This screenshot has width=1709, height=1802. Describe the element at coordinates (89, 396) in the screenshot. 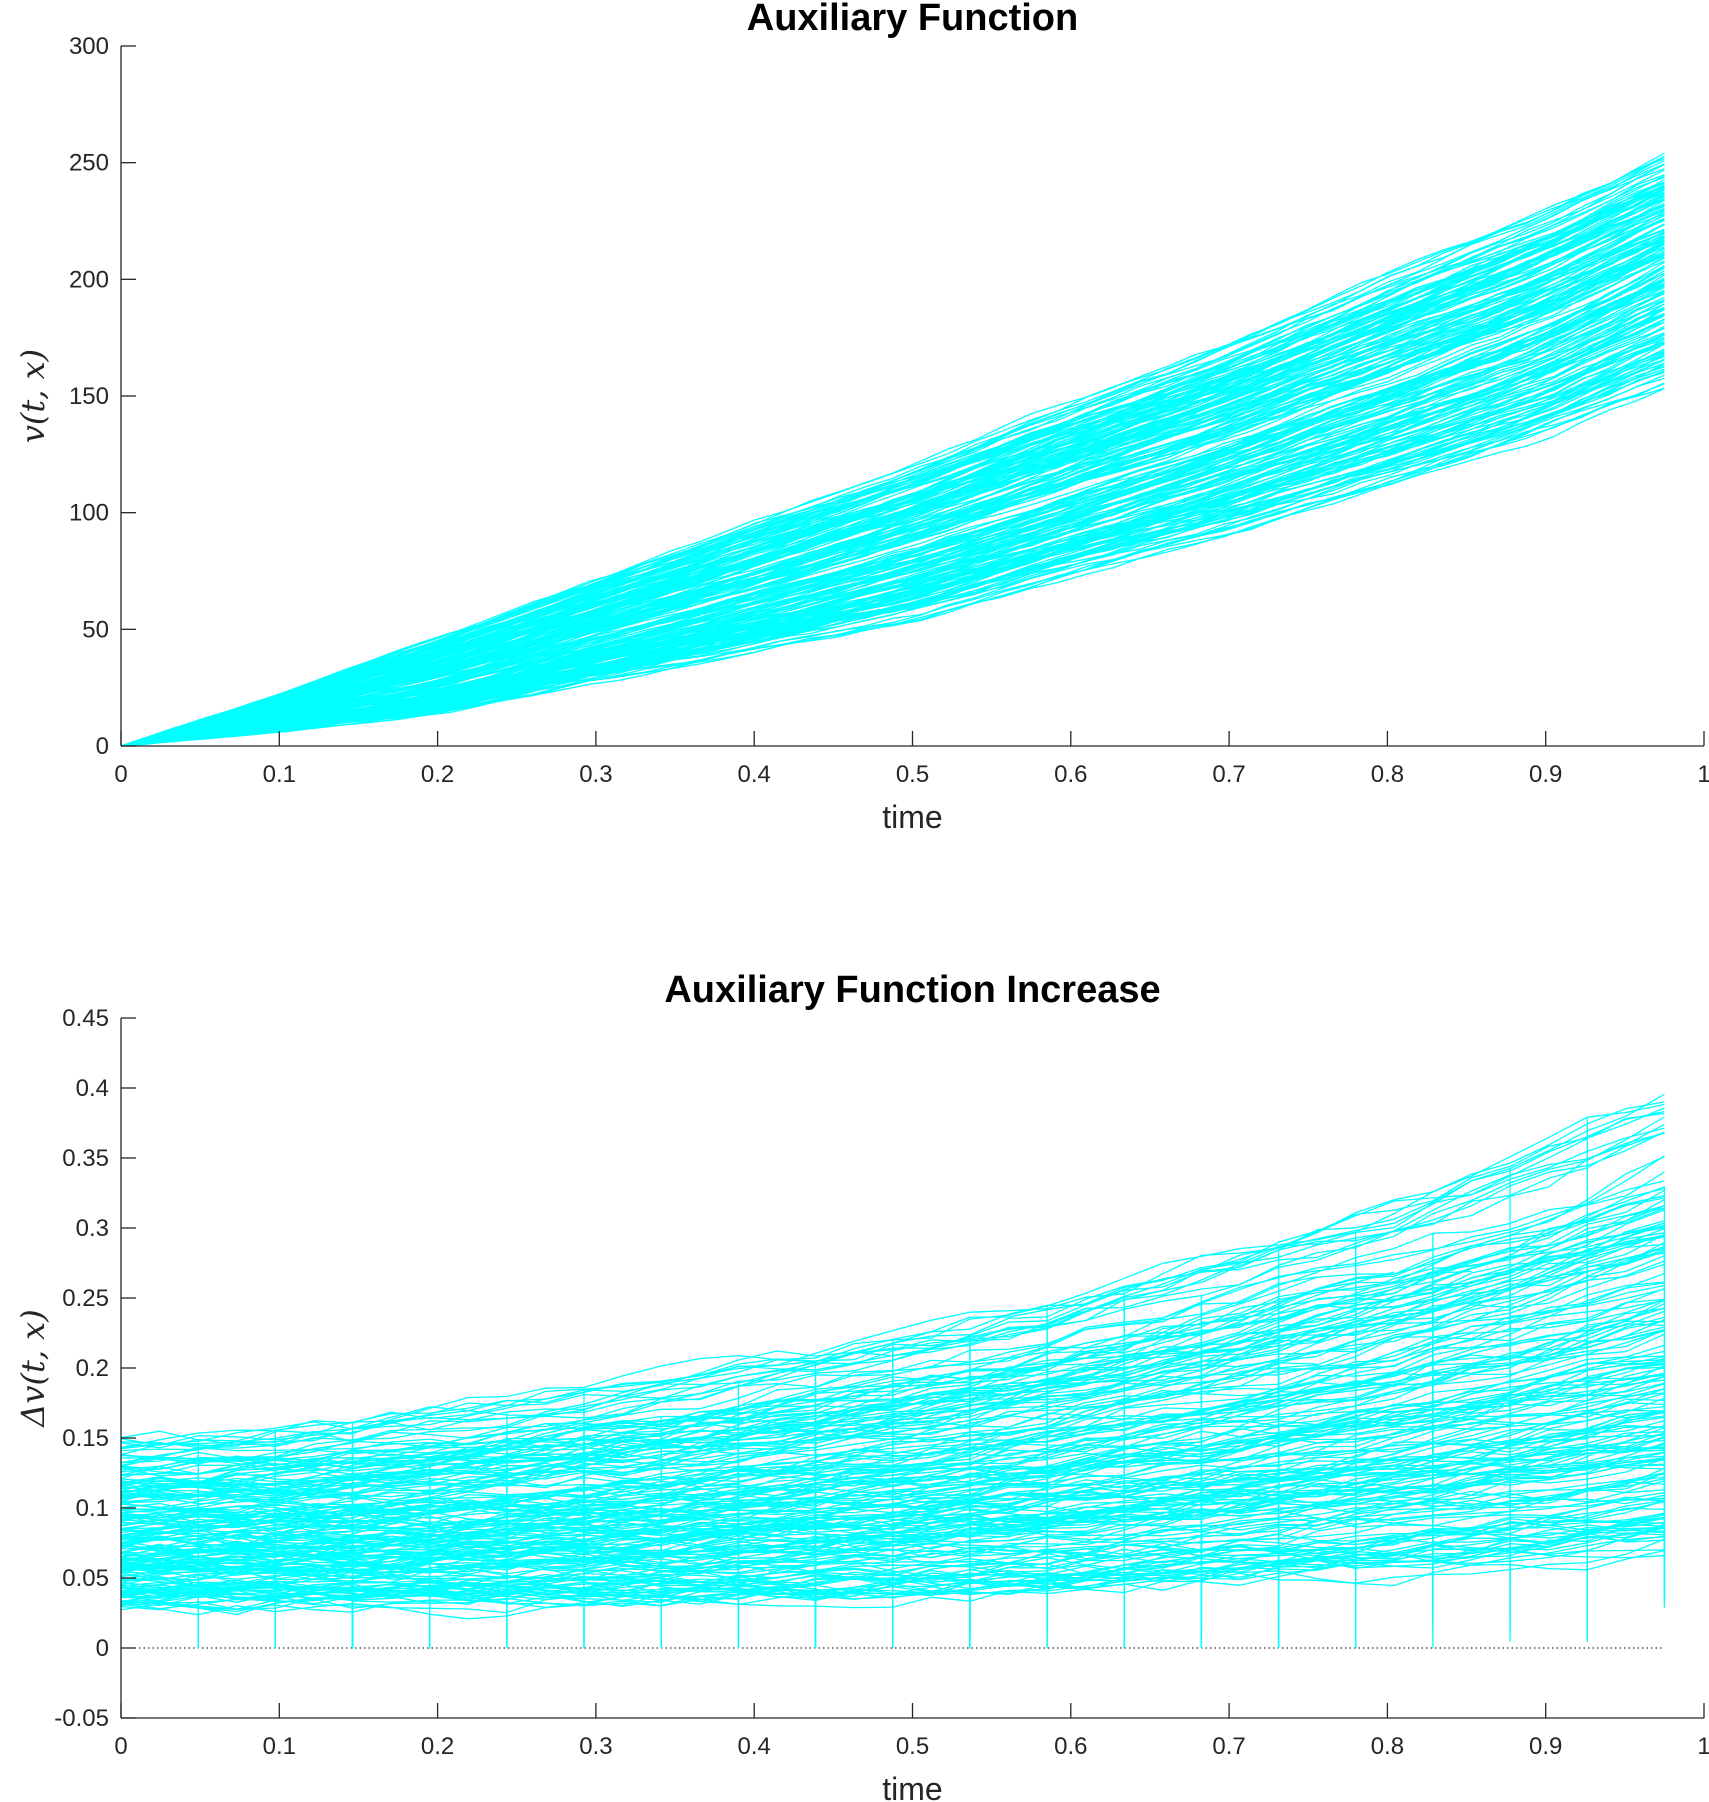

I see `y-tick-label: 150` at that location.